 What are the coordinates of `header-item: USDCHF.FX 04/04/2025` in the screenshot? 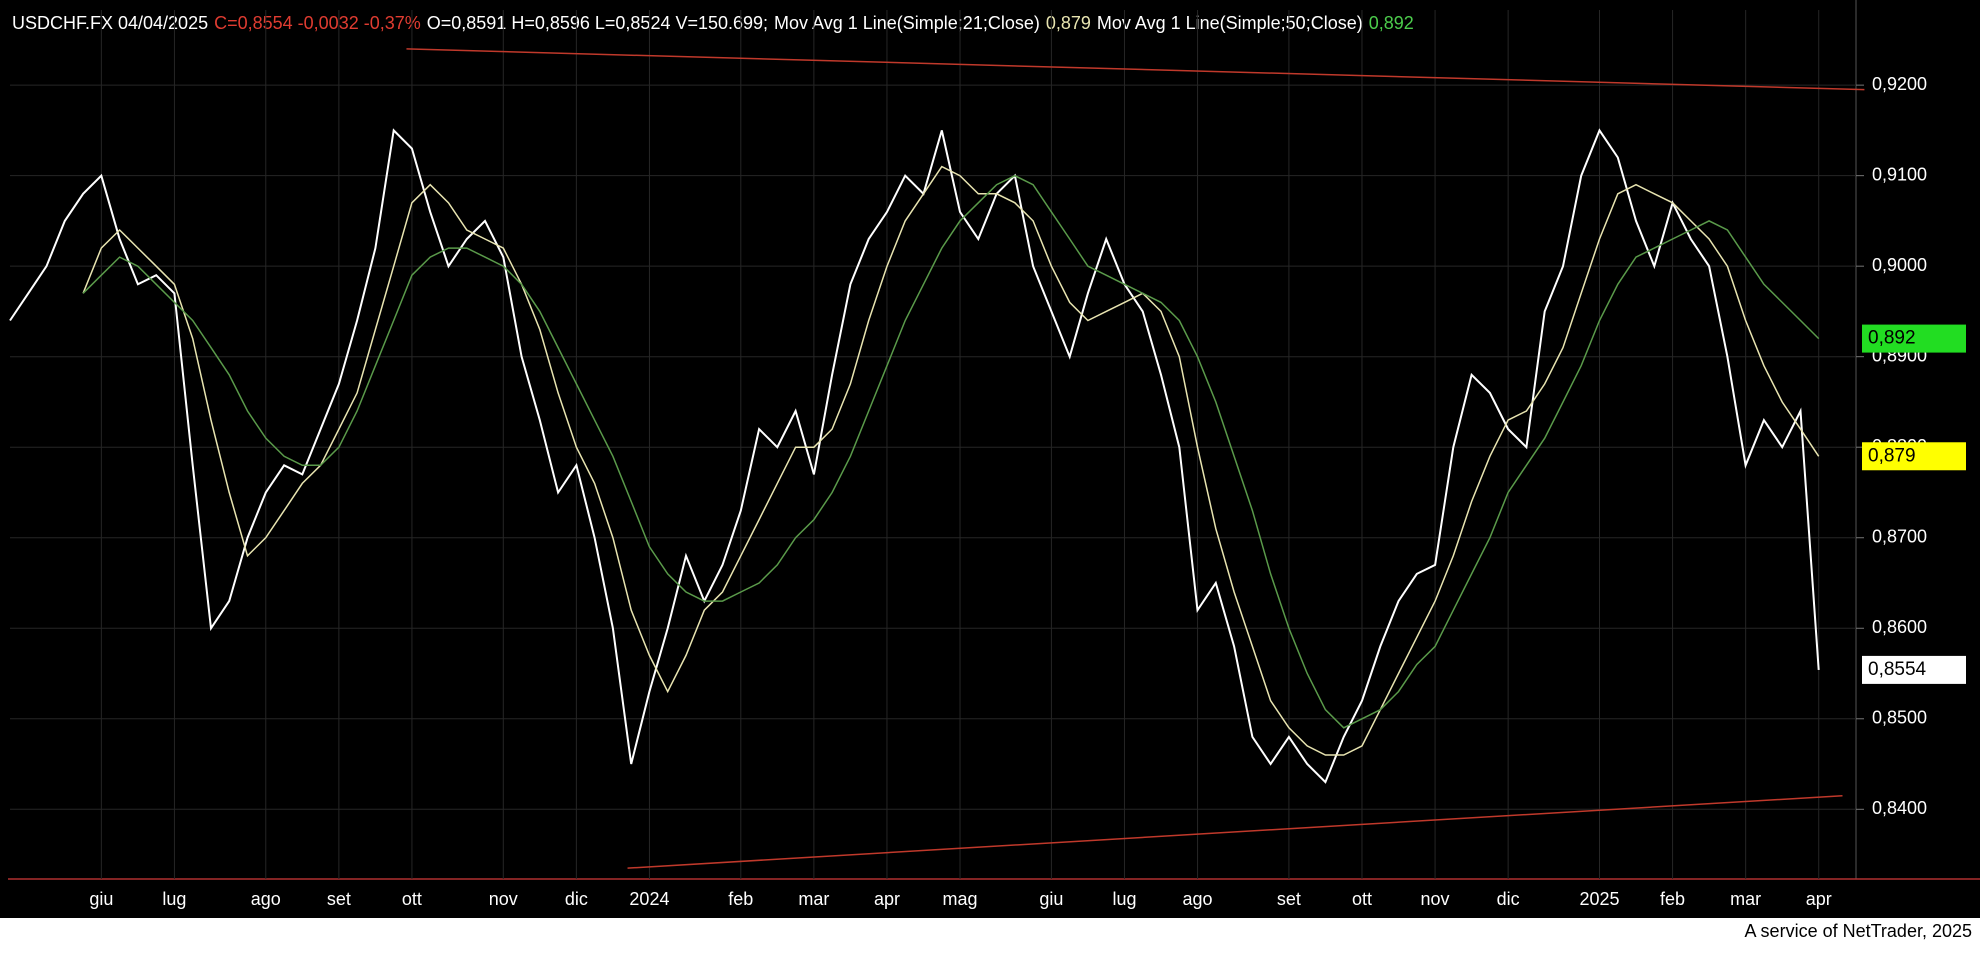 It's located at (110, 23).